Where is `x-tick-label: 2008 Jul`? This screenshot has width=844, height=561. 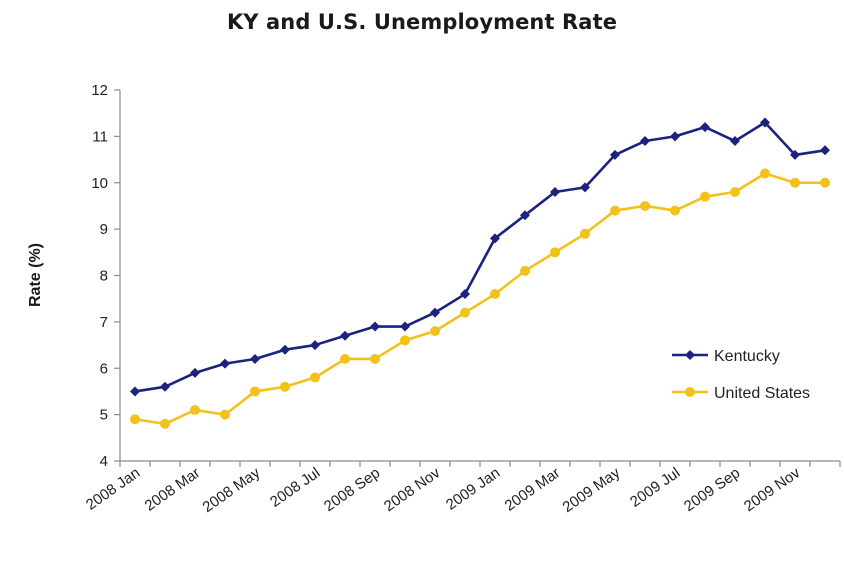 x-tick-label: 2008 Jul is located at coordinates (295, 487).